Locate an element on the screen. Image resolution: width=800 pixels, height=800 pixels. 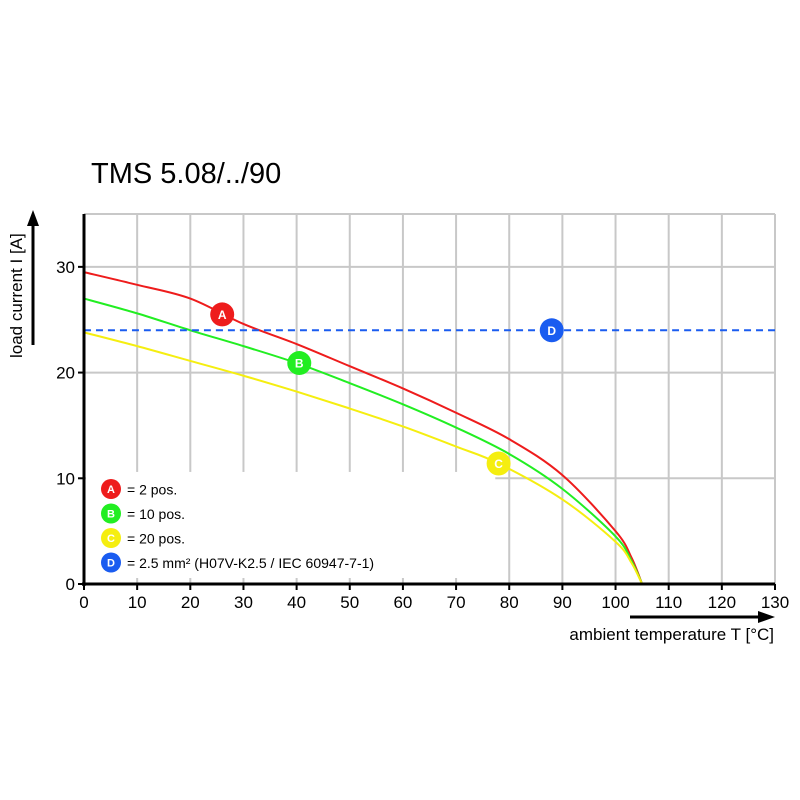
marker-label-A: A is located at coordinates (222, 315).